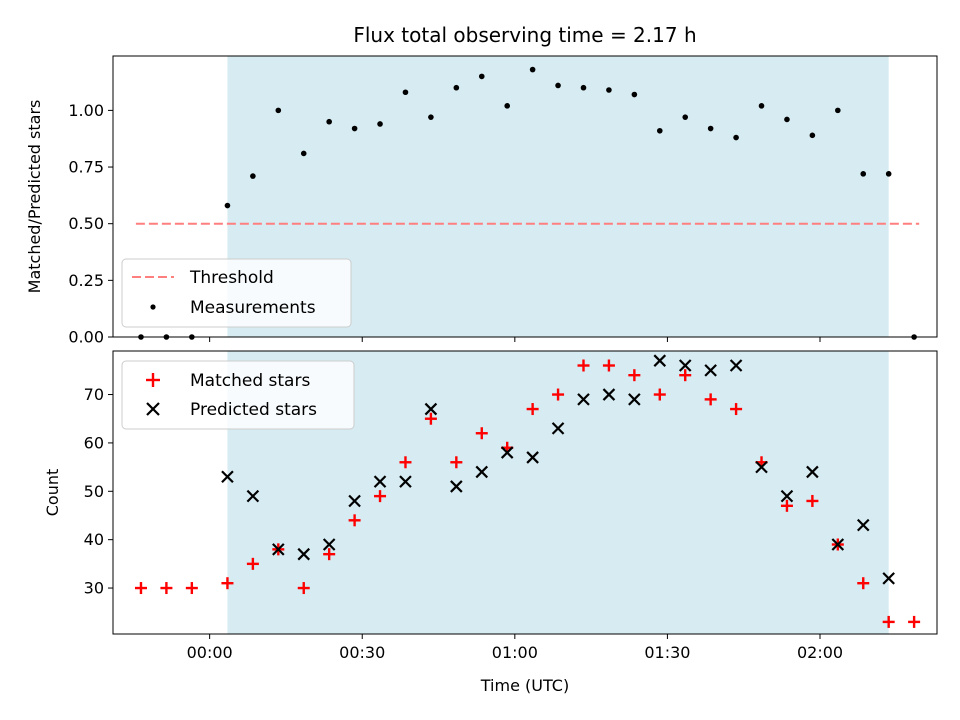  What do you see at coordinates (820, 652) in the screenshot?
I see `x-tick-label: 02:00` at bounding box center [820, 652].